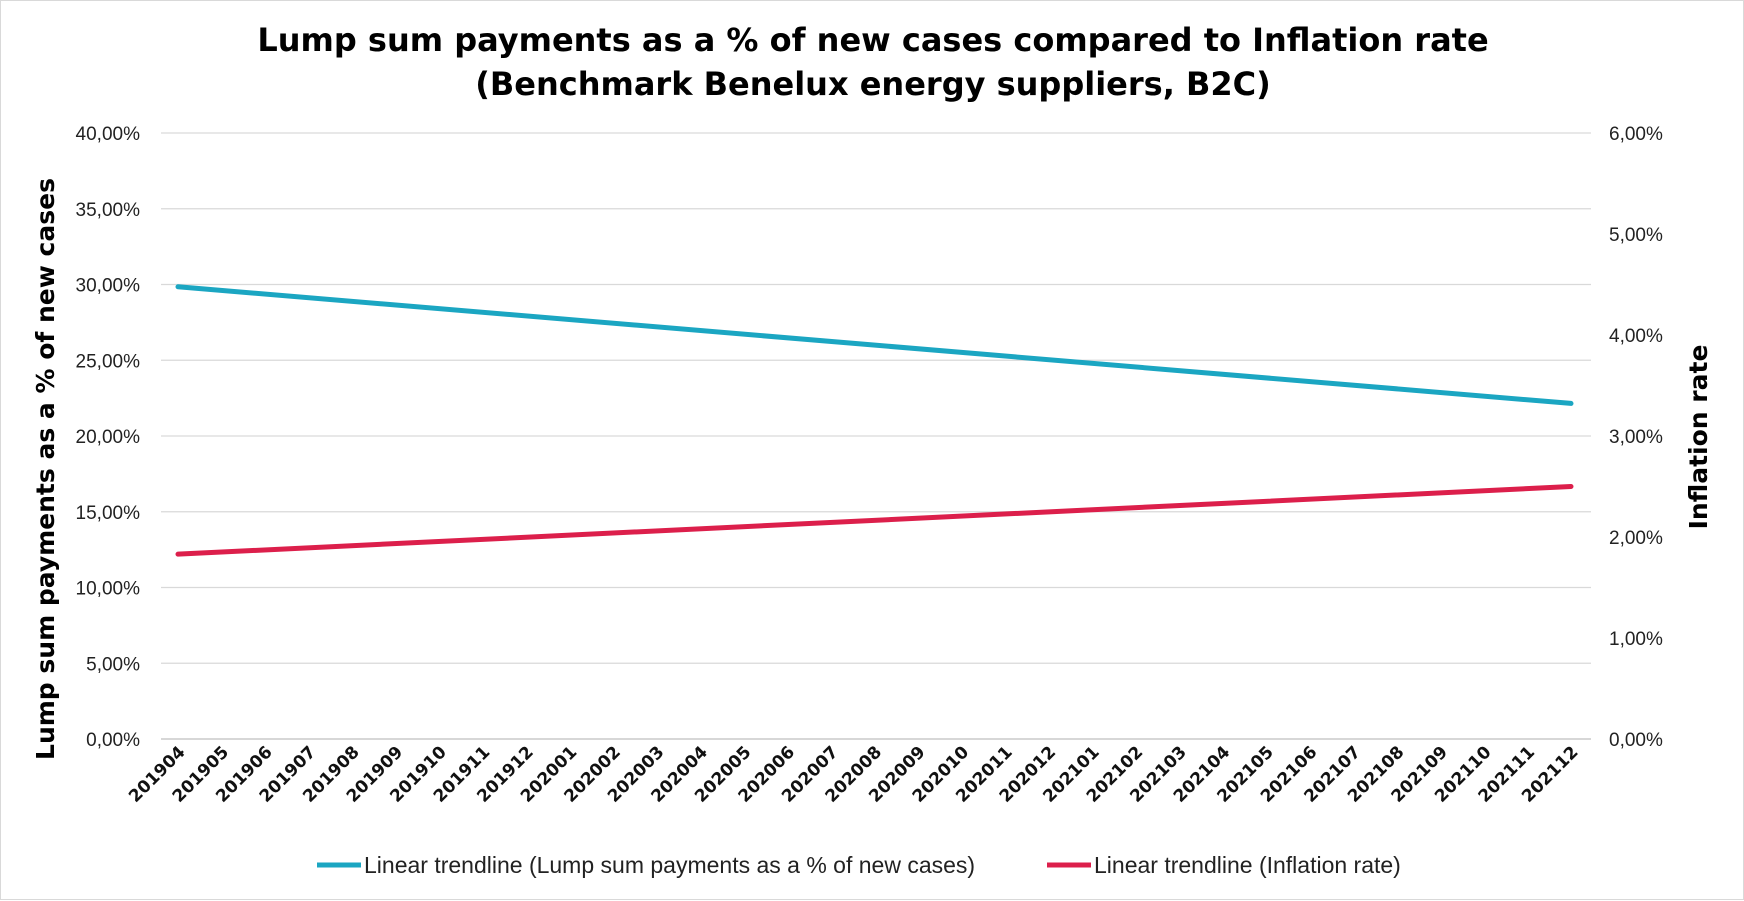  I want to click on left-tick-label: 10,00%, so click(108, 589).